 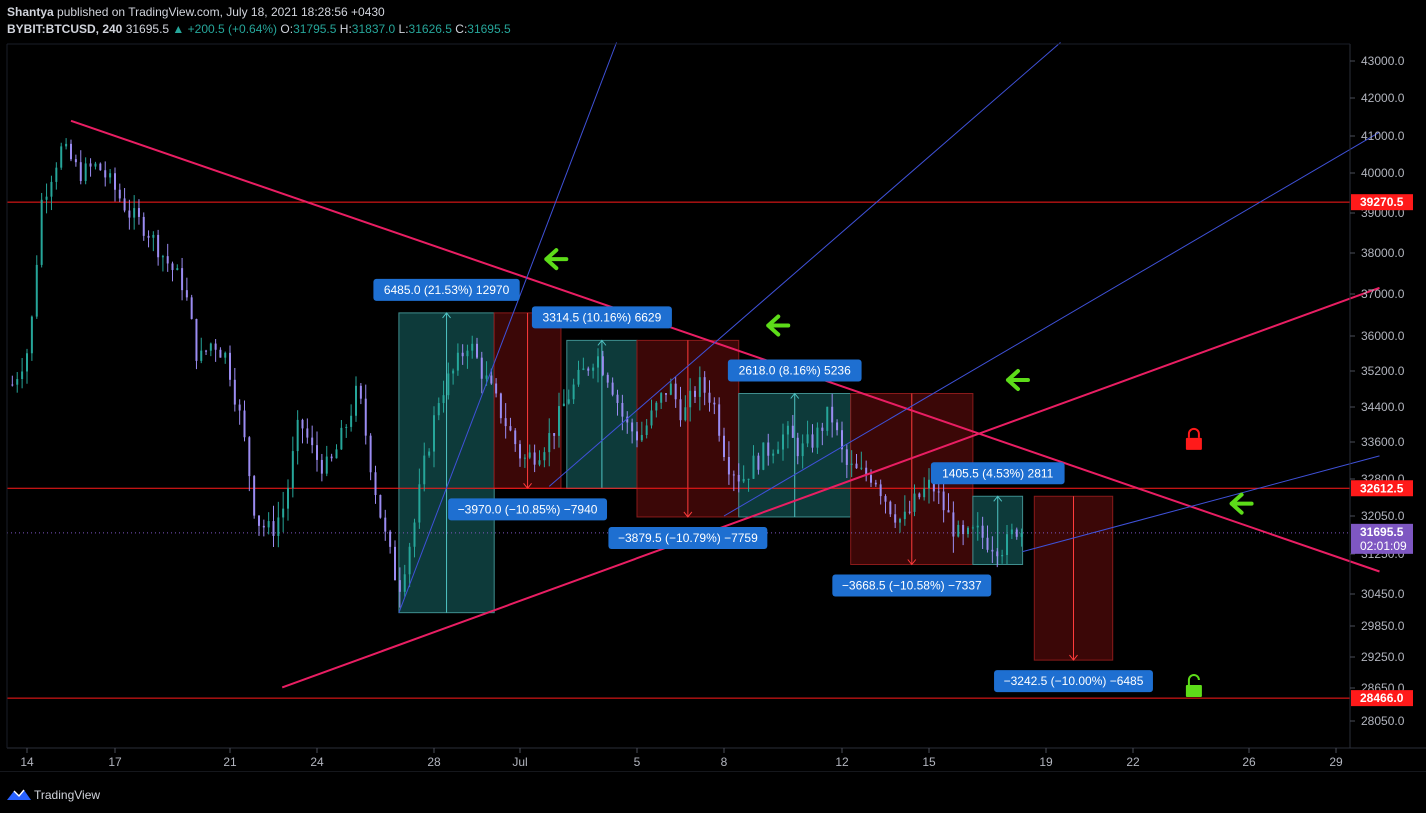 What do you see at coordinates (602, 317) in the screenshot?
I see `measurement-label-2: 3314.5 (10.16%) 6629` at bounding box center [602, 317].